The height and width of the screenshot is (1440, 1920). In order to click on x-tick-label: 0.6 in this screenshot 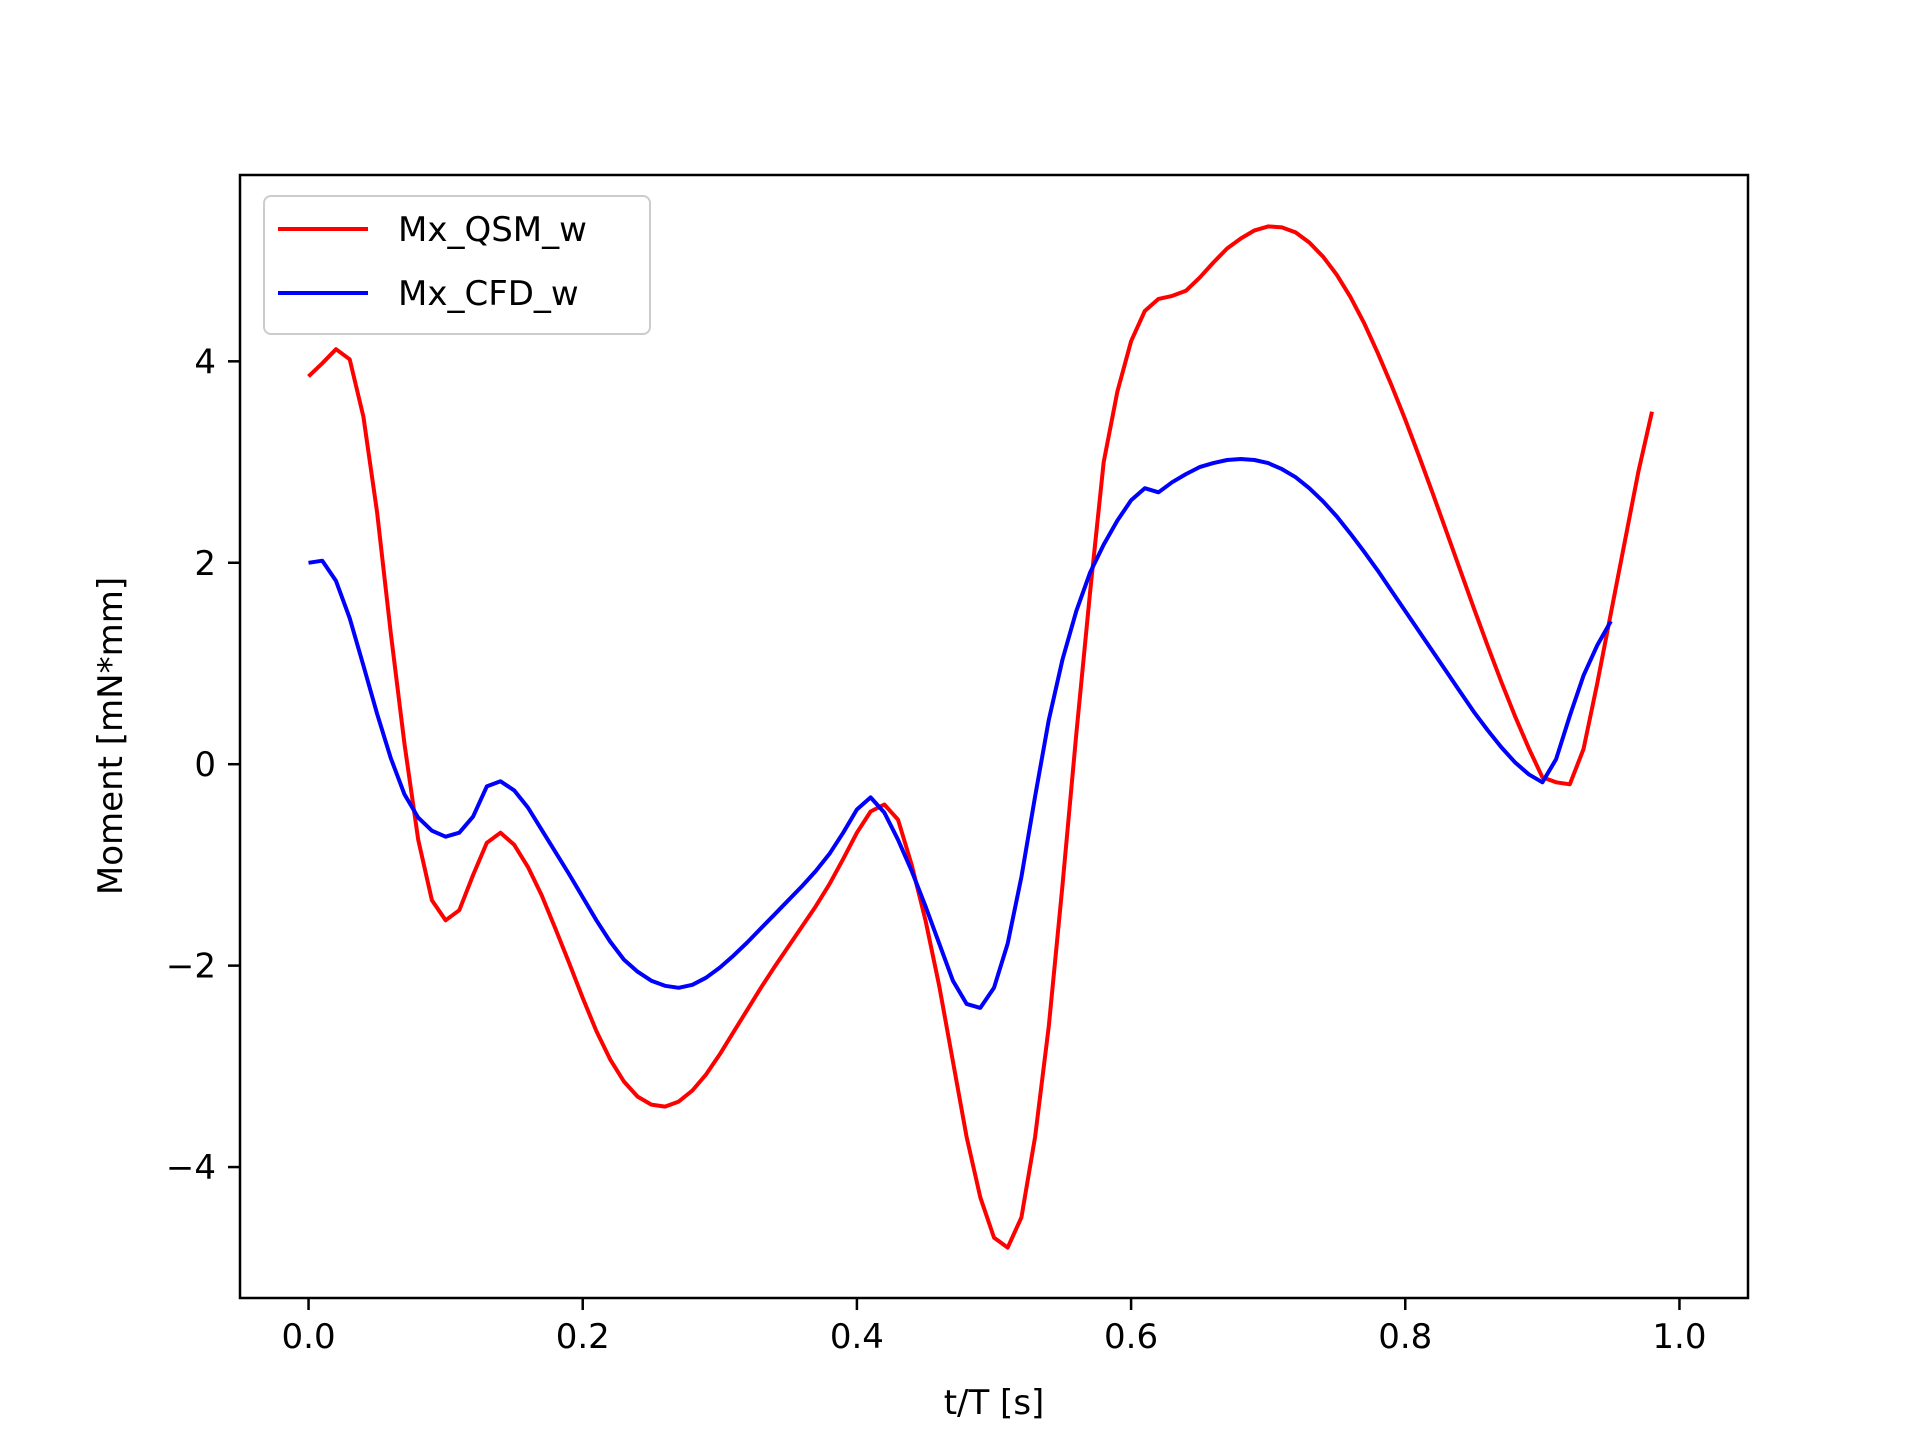, I will do `click(1131, 1337)`.